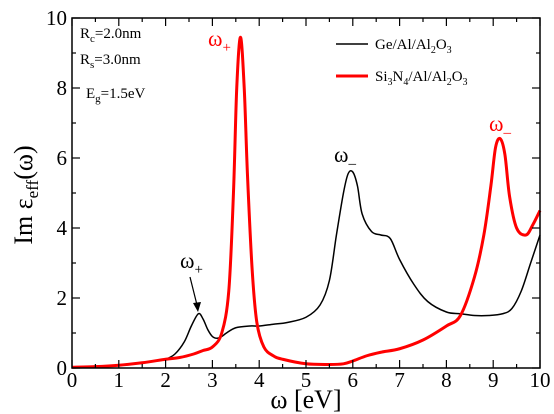 The width and height of the screenshot is (554, 414). I want to click on annotation-omega-plus-black-label: ω+, so click(191, 263).